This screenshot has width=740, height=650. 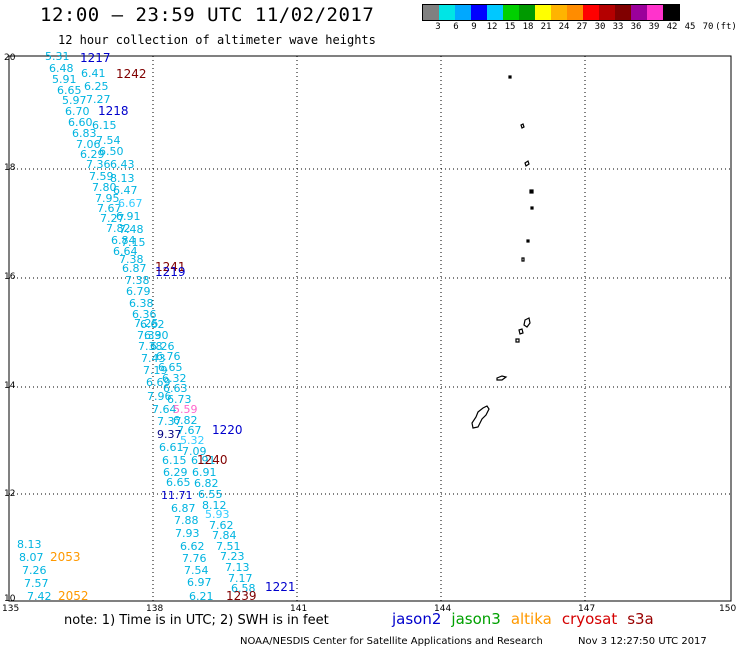 I want to click on wave-height-label: 7.23, so click(x=232, y=556).